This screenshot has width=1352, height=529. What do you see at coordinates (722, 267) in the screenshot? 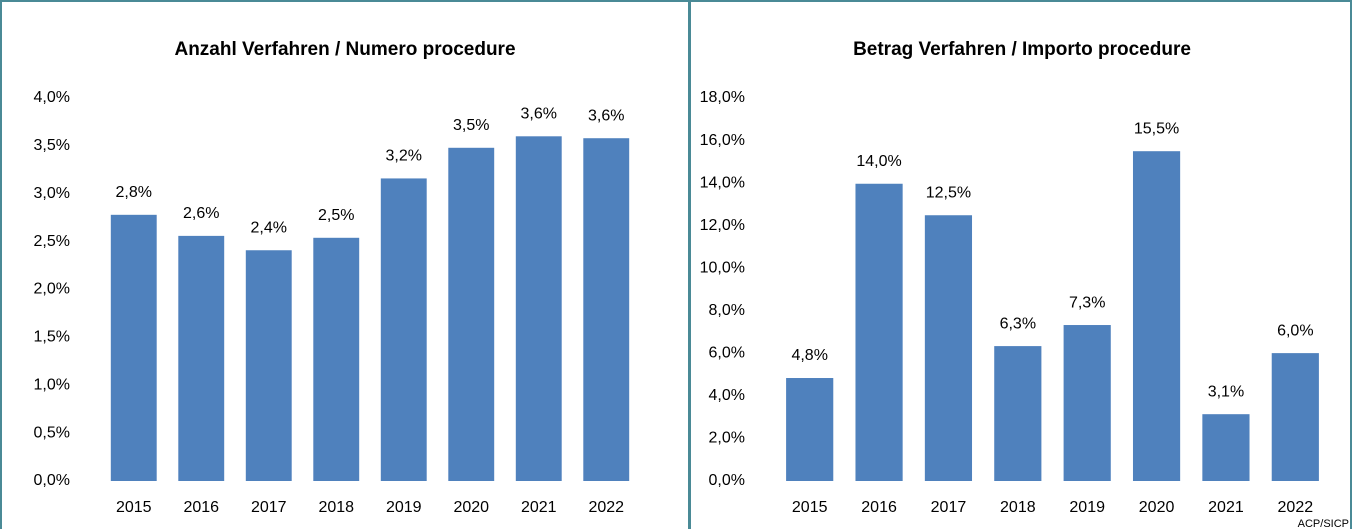
I see `y-tick-label: 10,0%` at bounding box center [722, 267].